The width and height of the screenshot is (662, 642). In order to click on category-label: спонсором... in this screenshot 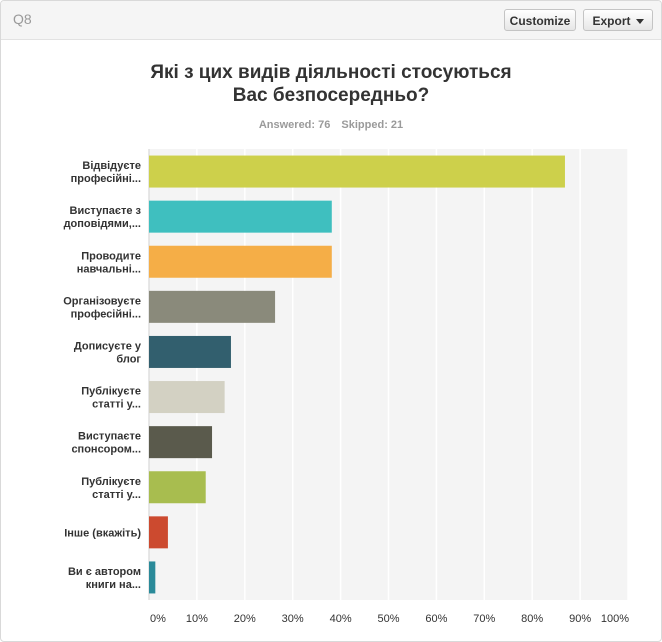, I will do `click(106, 450)`.